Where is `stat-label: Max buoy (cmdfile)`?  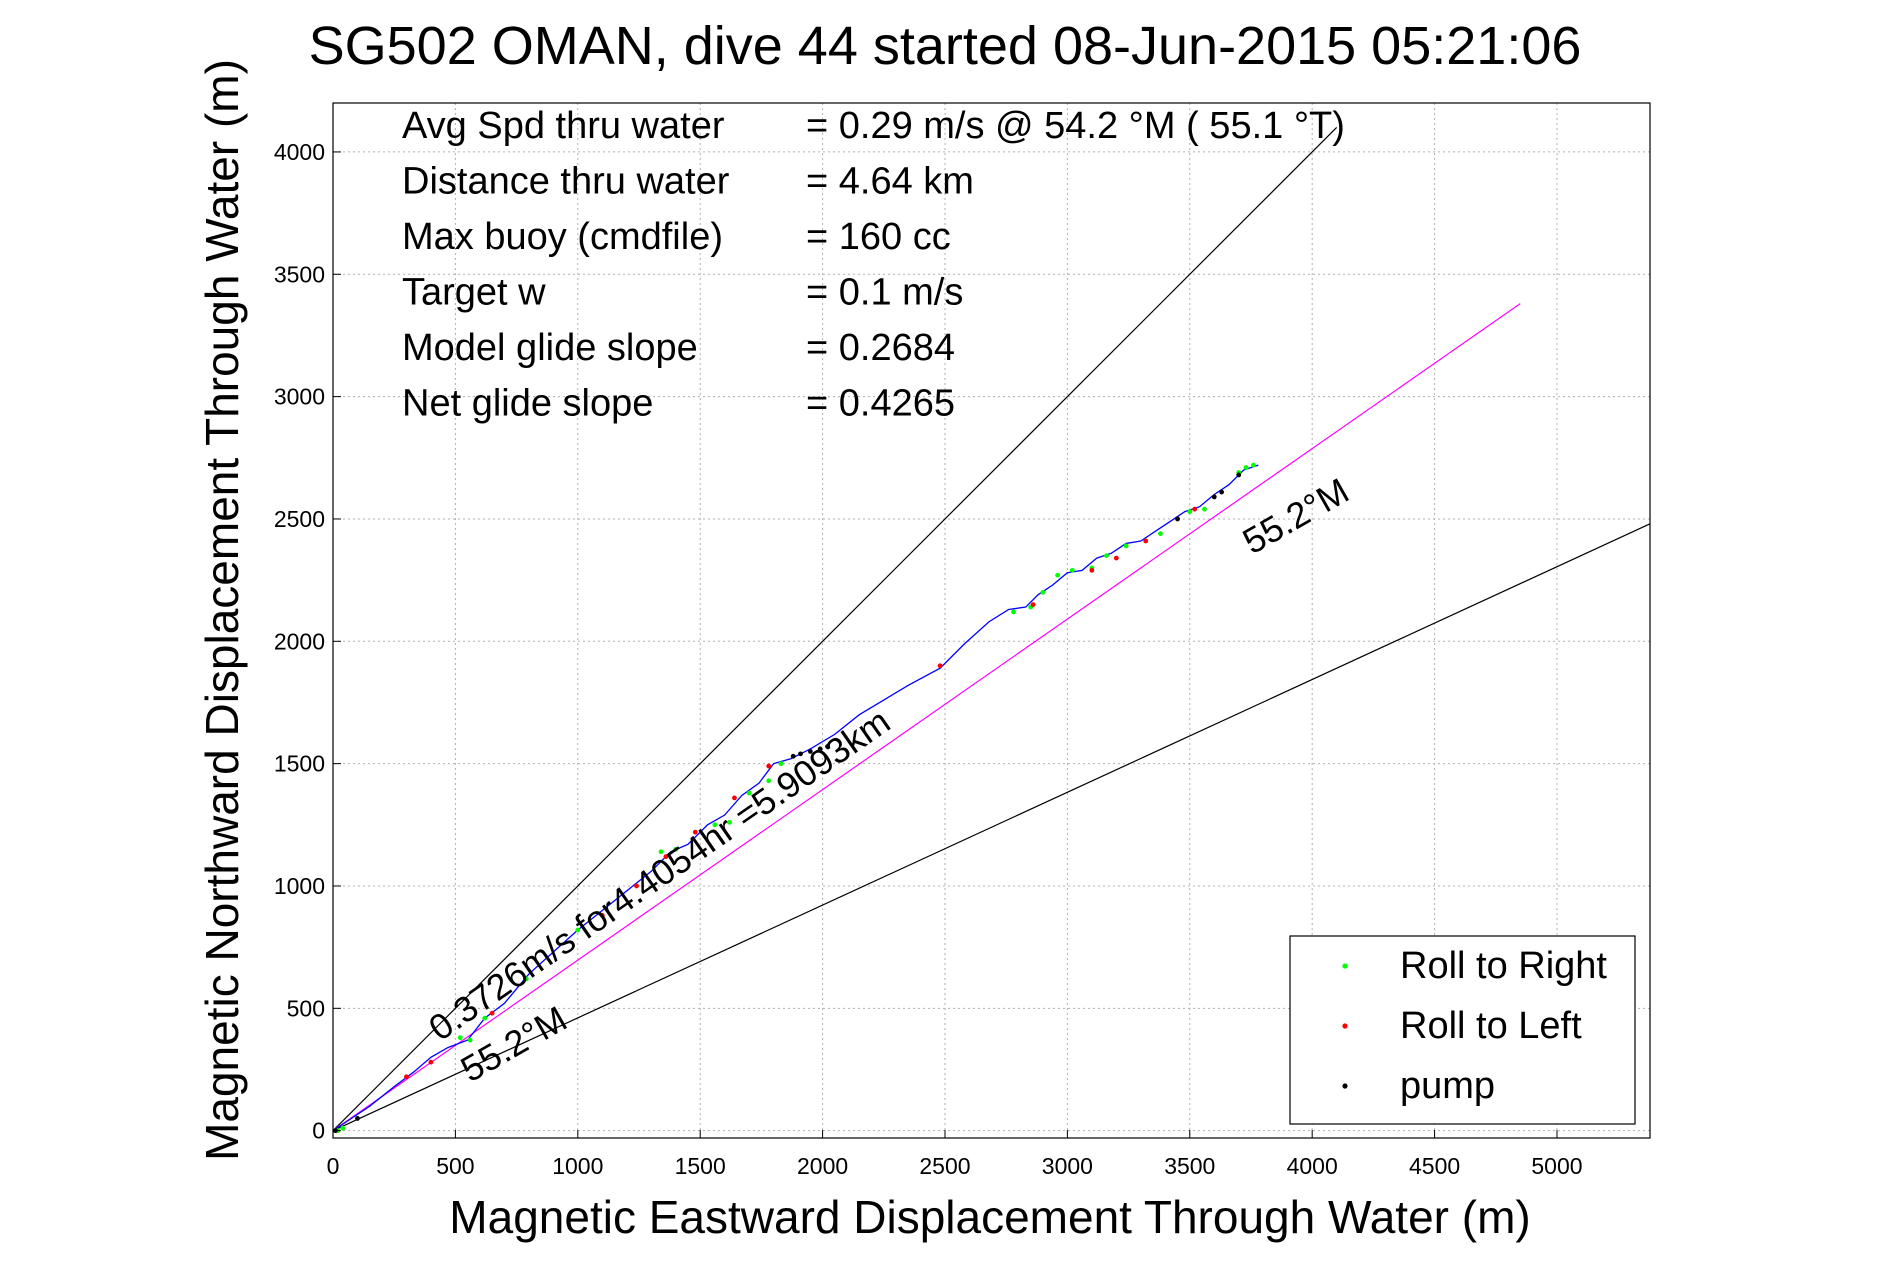 stat-label: Max buoy (cmdfile) is located at coordinates (562, 237).